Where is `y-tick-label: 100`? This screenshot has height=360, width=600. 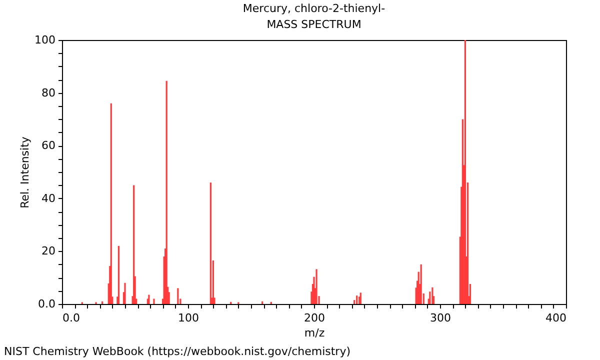 y-tick-label: 100 is located at coordinates (45, 40).